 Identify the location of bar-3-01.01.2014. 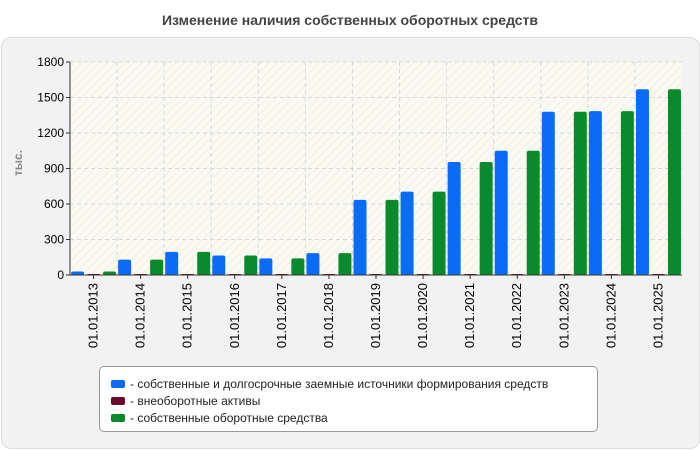
(157, 267).